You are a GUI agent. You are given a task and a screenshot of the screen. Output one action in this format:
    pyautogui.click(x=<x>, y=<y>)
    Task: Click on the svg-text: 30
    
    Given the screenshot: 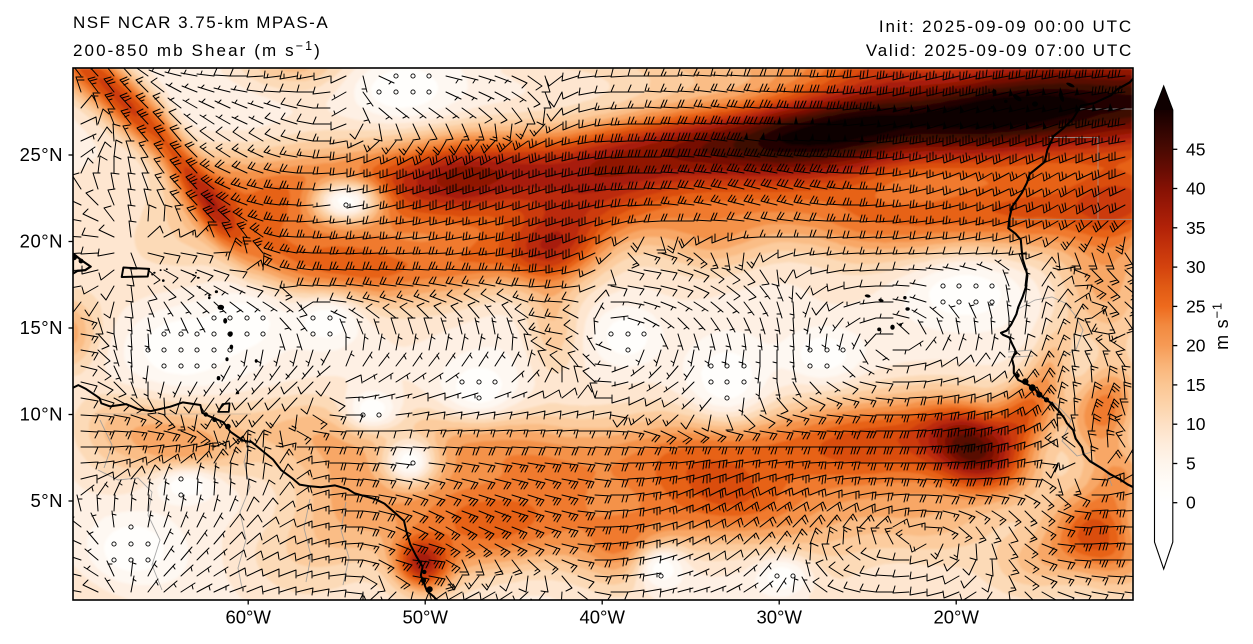 What is the action you would take?
    pyautogui.click(x=1196, y=267)
    